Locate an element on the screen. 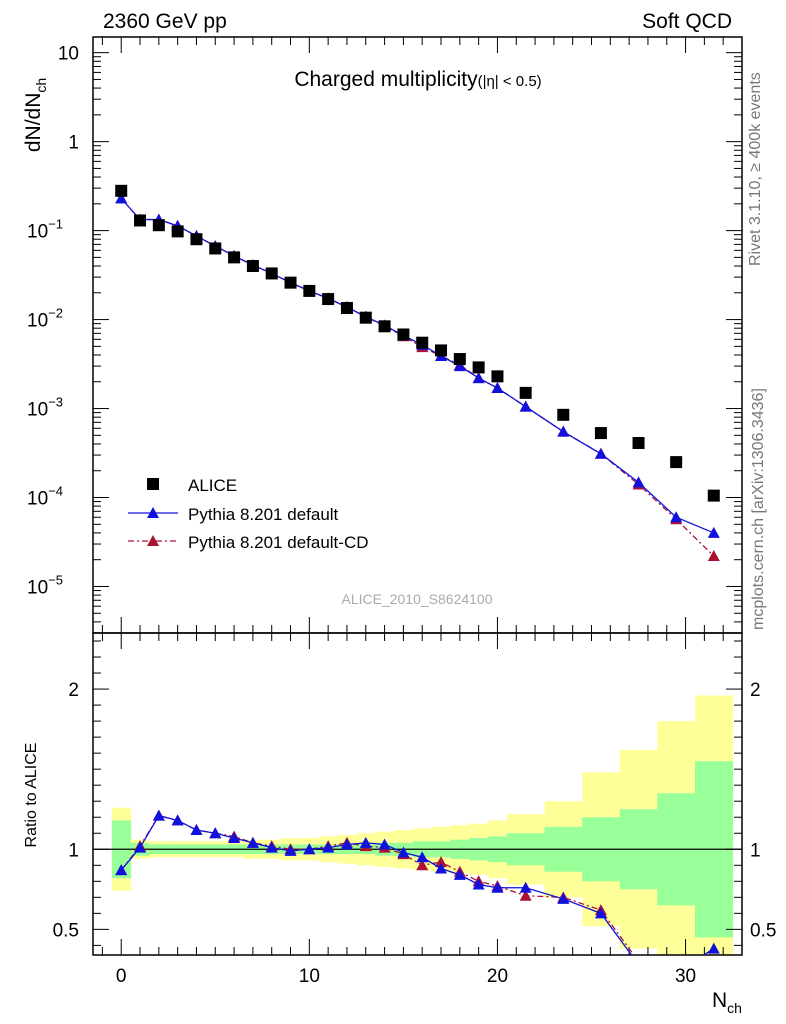 The height and width of the screenshot is (1024, 786). x-tick-label: 20 is located at coordinates (497, 976).